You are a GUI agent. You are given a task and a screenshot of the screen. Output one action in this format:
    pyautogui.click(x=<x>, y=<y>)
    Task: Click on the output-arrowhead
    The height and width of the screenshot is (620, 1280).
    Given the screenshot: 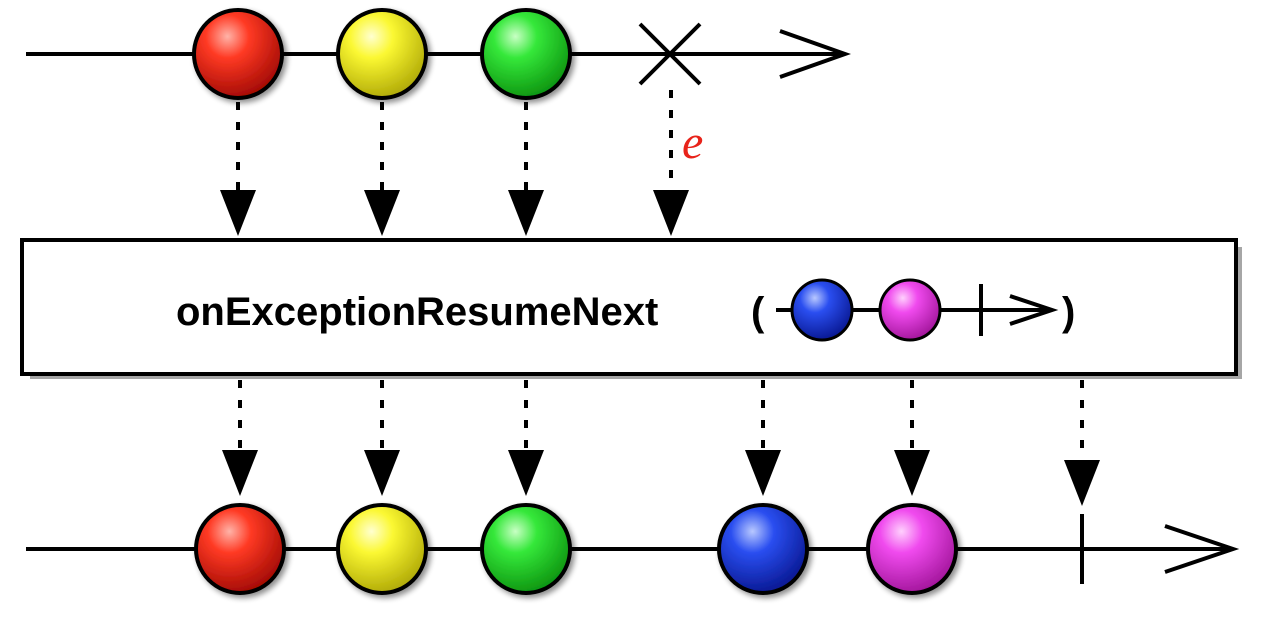 What is the action you would take?
    pyautogui.click(x=1202, y=549)
    